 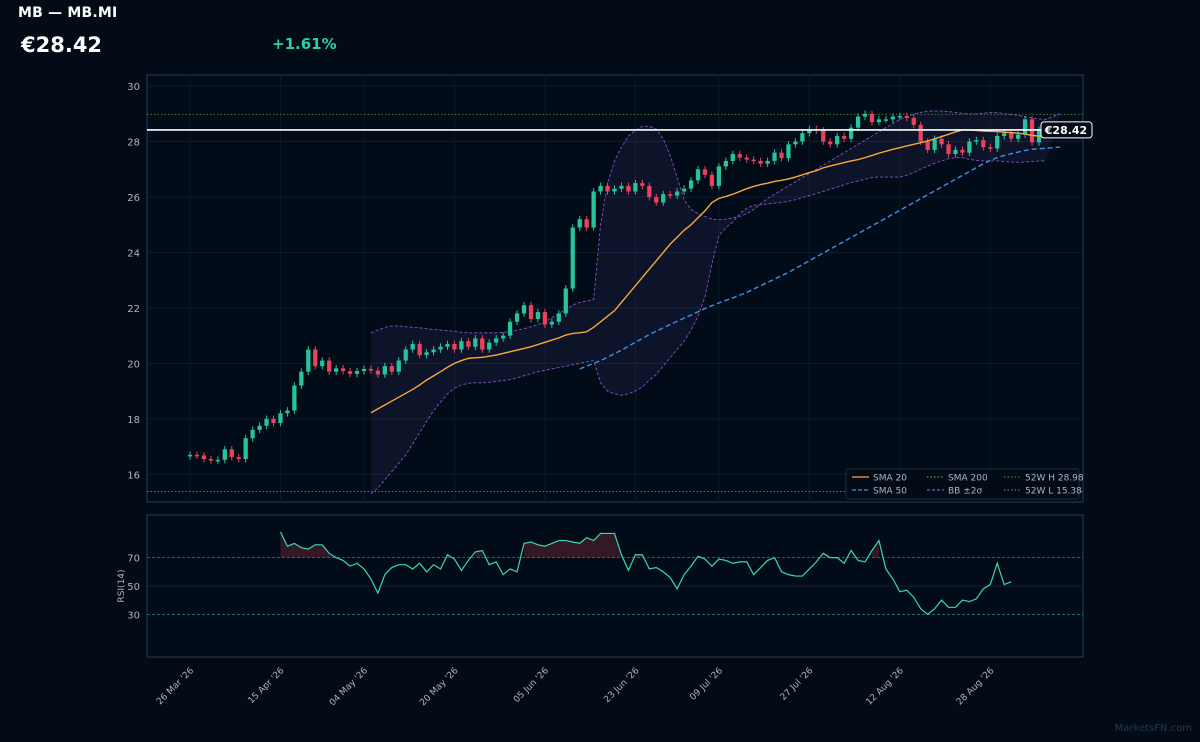 What do you see at coordinates (133, 253) in the screenshot?
I see `price-tick-label: 24` at bounding box center [133, 253].